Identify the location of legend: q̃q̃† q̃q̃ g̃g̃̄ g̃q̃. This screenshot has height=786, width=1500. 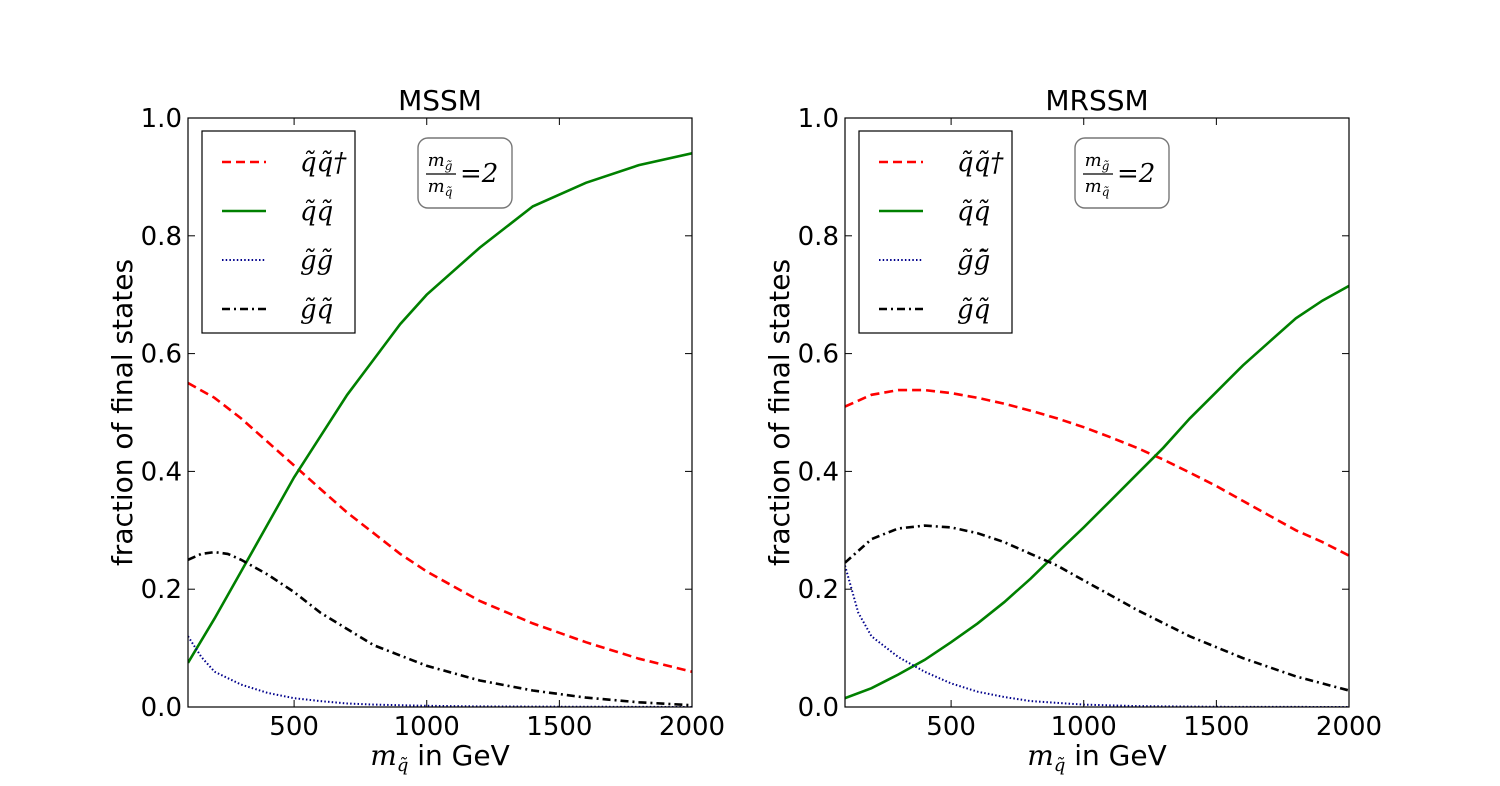
(935, 232).